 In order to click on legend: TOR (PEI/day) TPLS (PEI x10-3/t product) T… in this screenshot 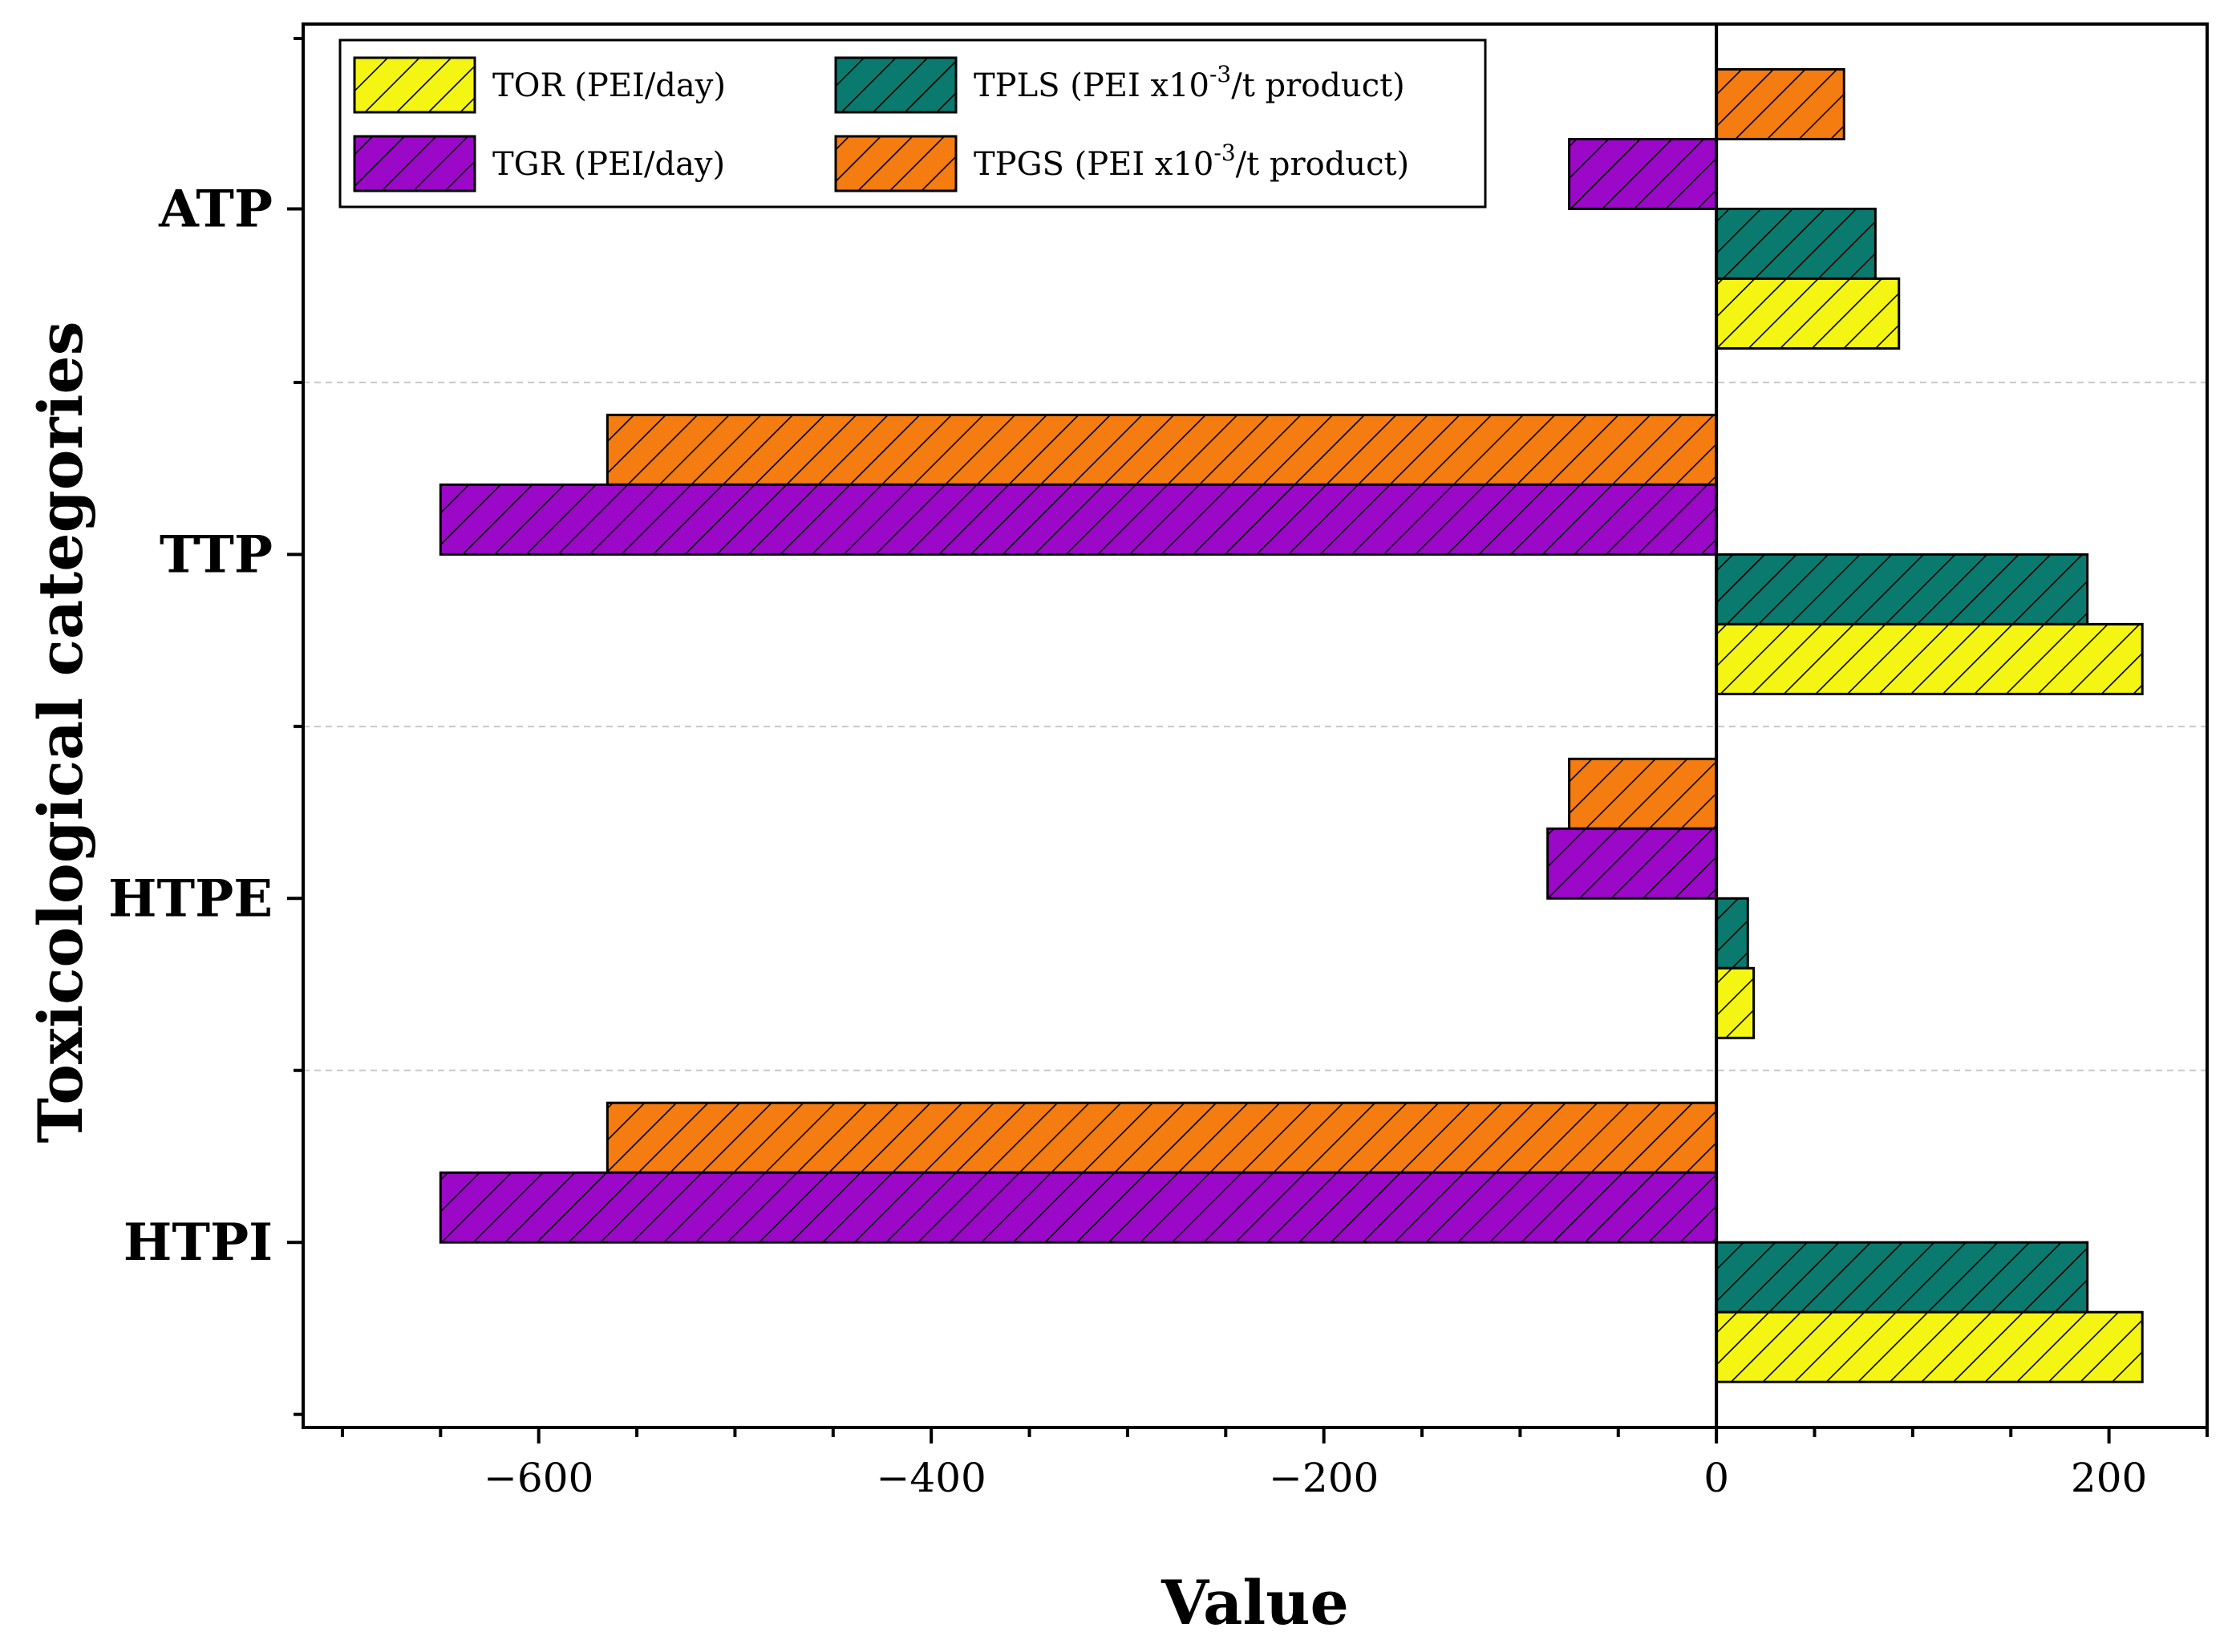, I will do `click(912, 123)`.